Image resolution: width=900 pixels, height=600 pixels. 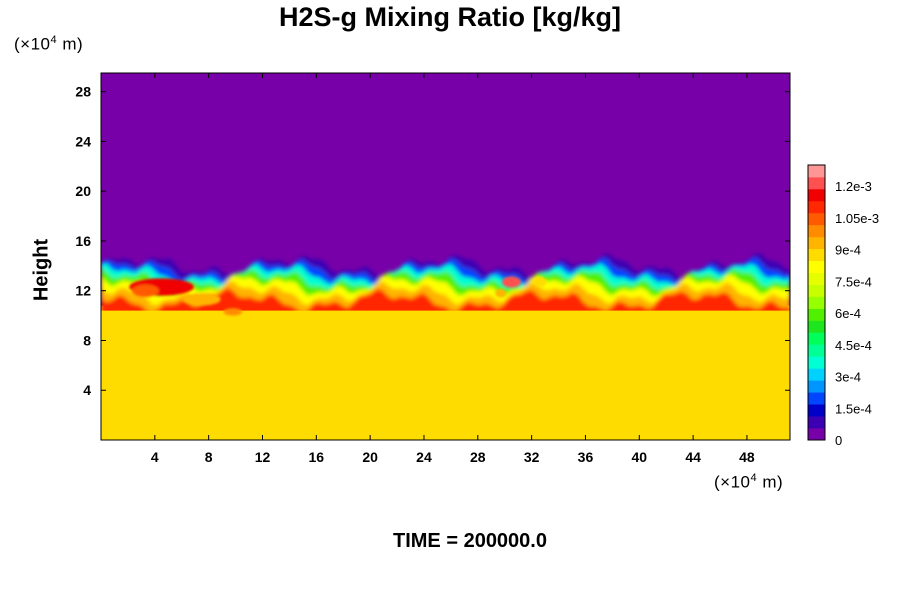 I want to click on y-tick-label: 16, so click(x=83, y=241).